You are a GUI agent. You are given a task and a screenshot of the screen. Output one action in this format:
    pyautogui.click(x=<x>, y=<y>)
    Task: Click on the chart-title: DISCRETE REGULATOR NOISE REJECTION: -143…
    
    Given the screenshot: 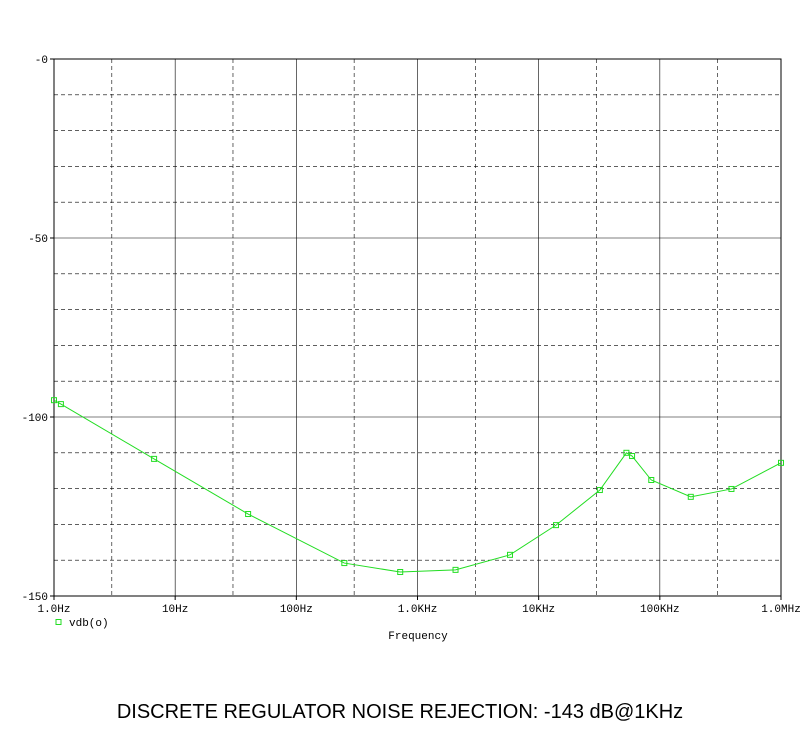 What is the action you would take?
    pyautogui.click(x=400, y=712)
    